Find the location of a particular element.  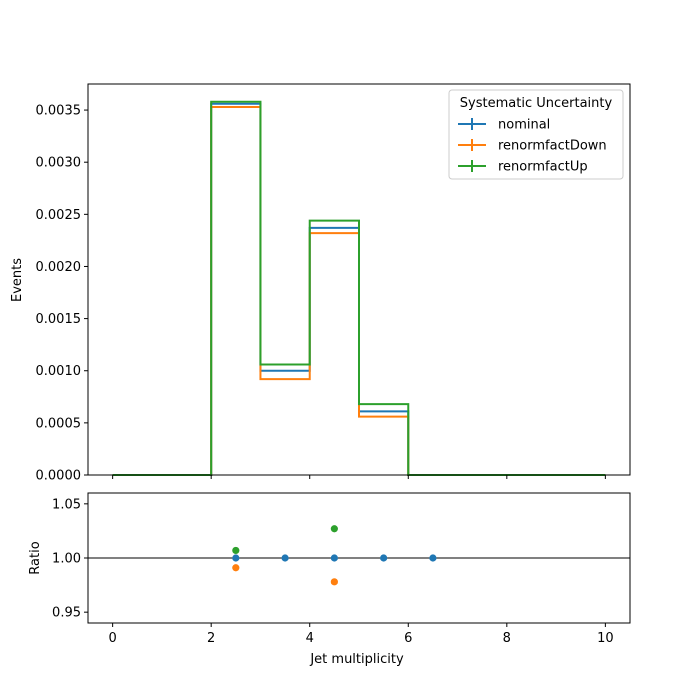

ratio-series-group is located at coordinates (334, 555).